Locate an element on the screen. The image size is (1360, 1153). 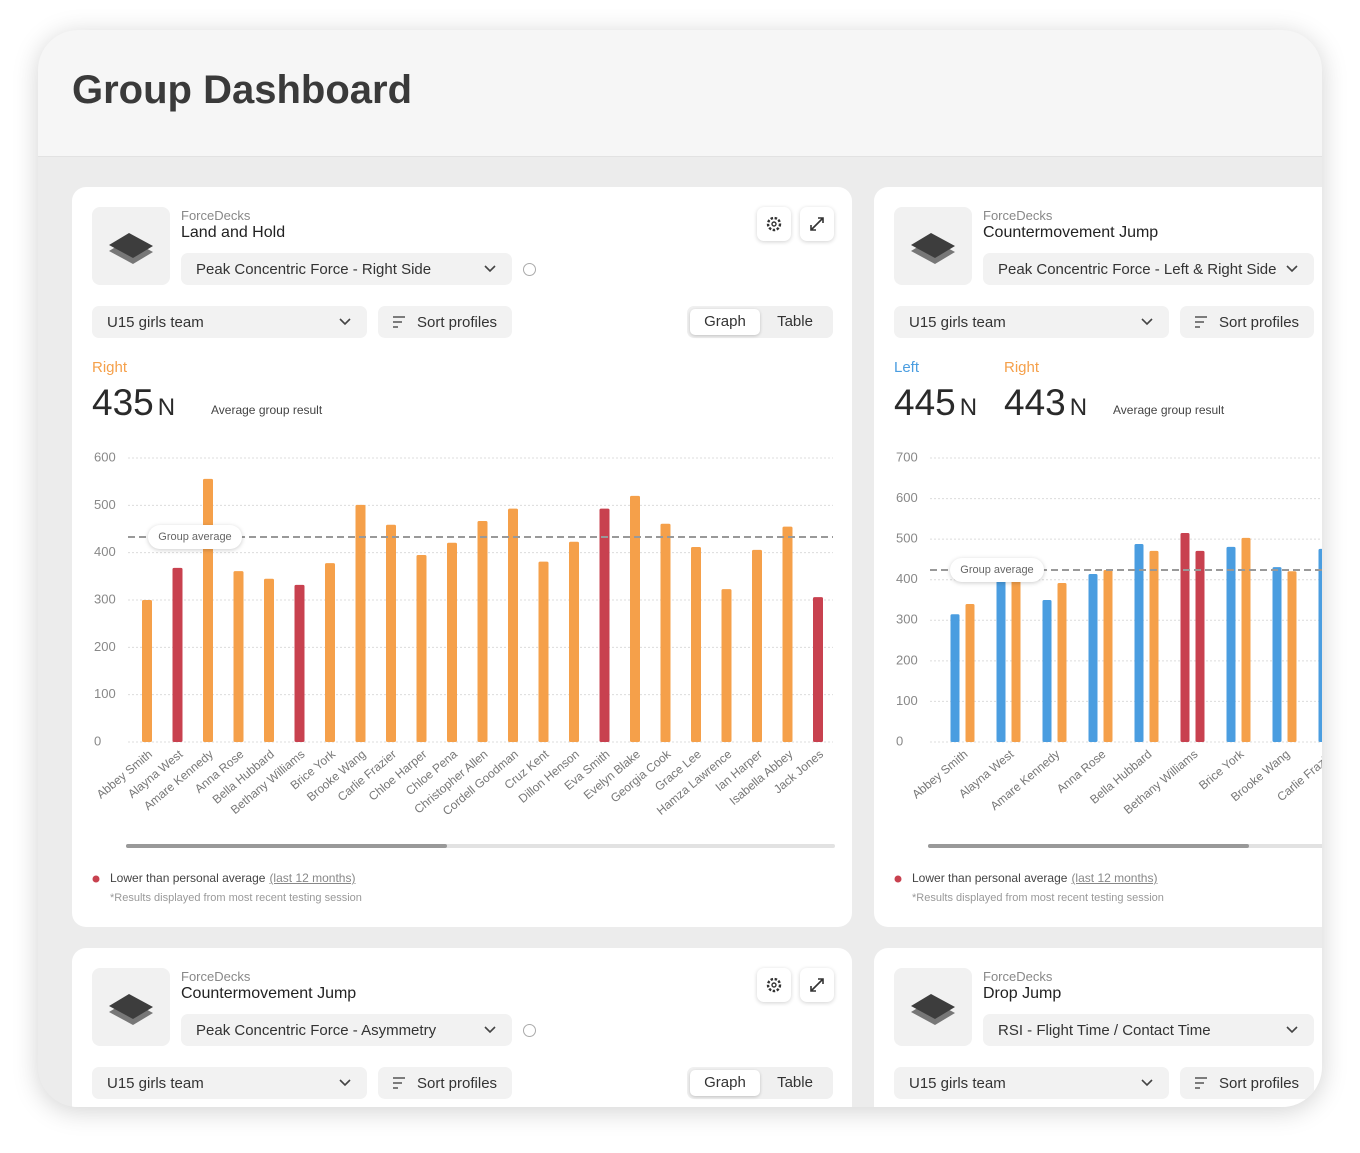
metric-text: Peak Concentric Force - Asymmetry is located at coordinates (316, 1030).